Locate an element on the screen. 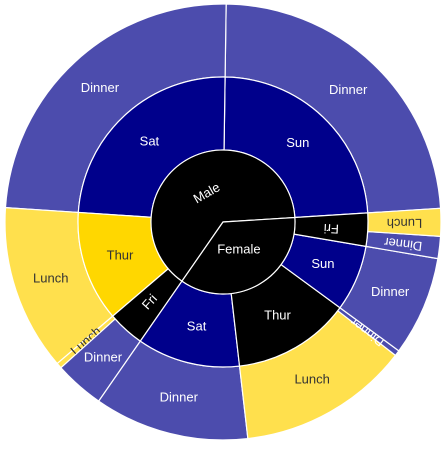 The image size is (447, 451). sunburst-segment-female is located at coordinates (238, 255).